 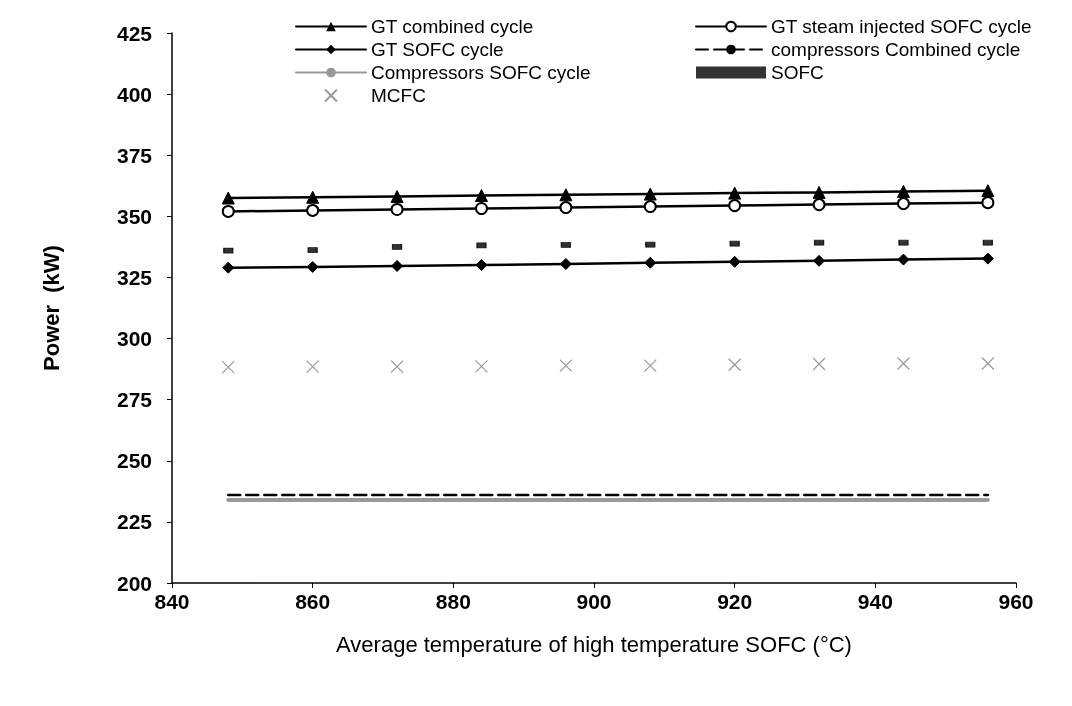 I want to click on y-tick-label: 350, so click(x=134, y=216).